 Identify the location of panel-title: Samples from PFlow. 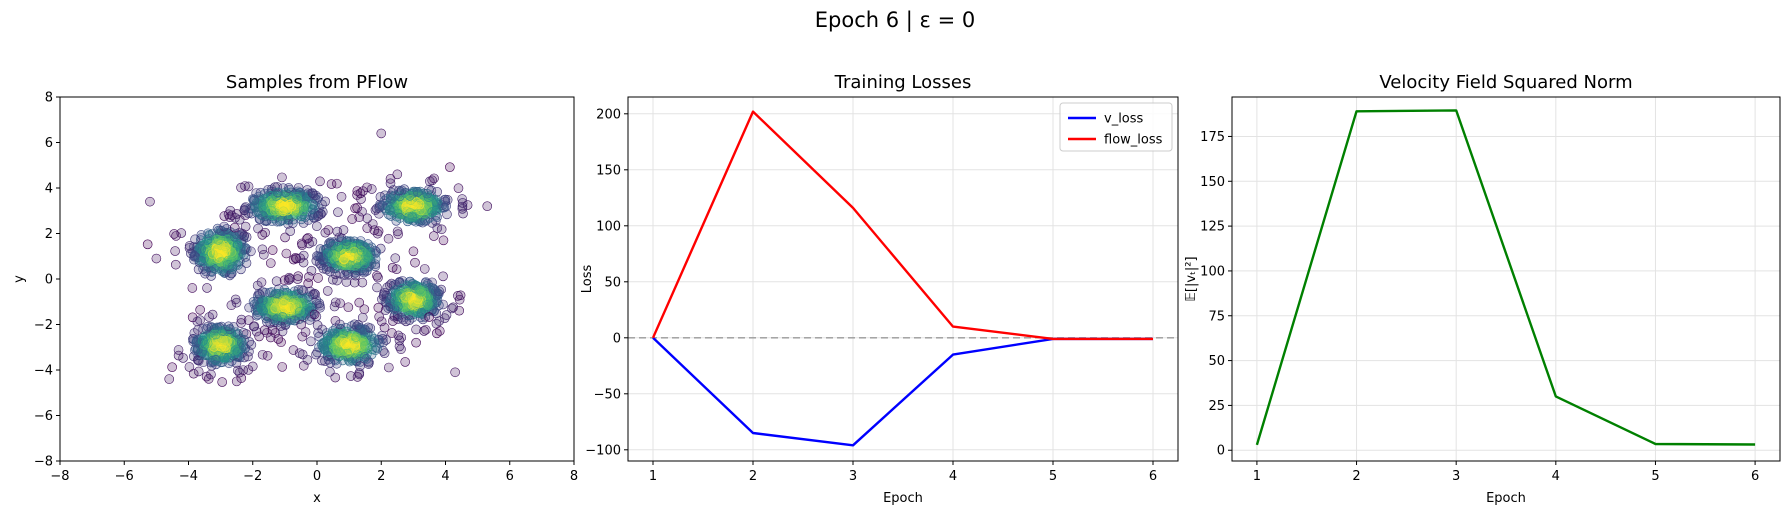
(317, 82).